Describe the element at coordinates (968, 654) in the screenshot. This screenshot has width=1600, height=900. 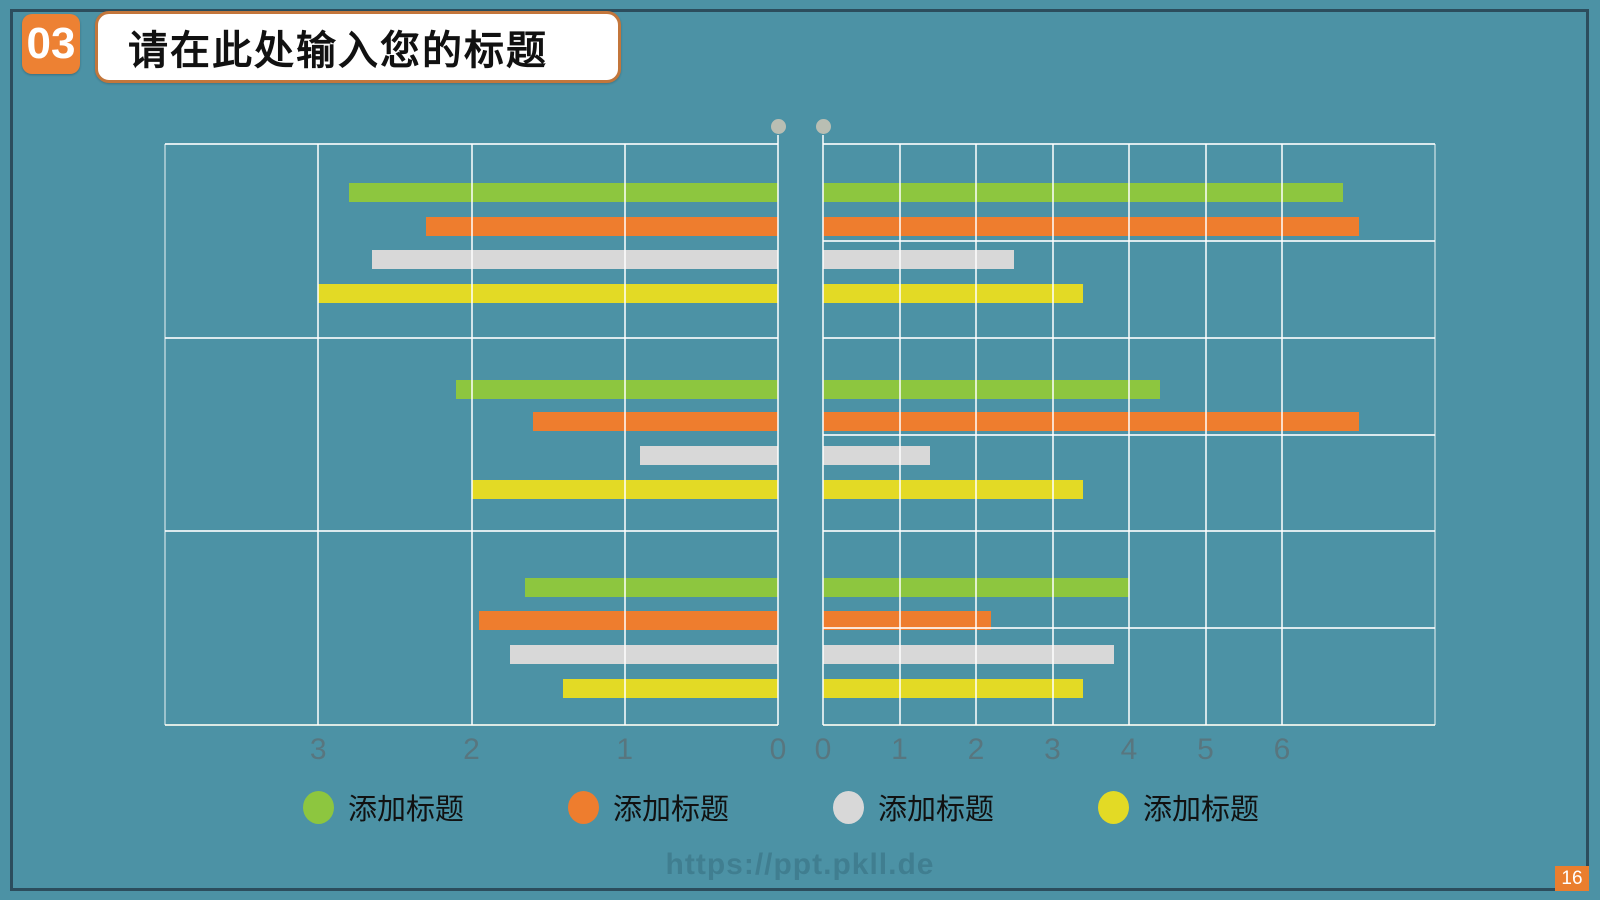
I see `right-bar-s3-c3` at that location.